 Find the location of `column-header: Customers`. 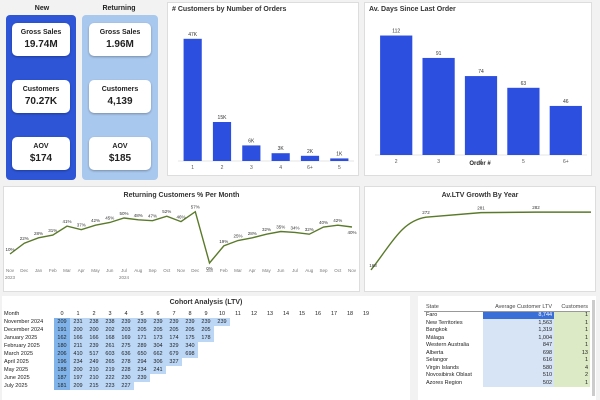

column-header: Customers is located at coordinates (572, 307).